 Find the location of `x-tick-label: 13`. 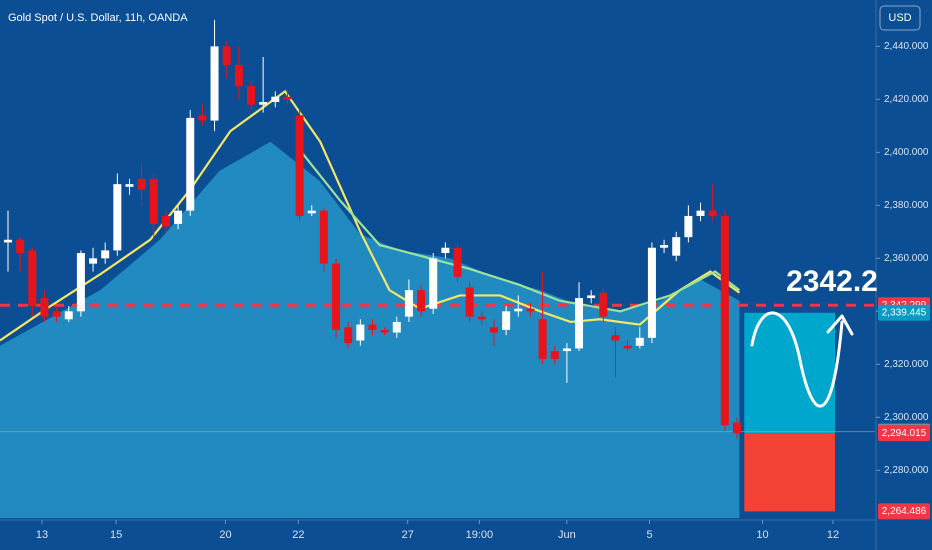

x-tick-label: 13 is located at coordinates (42, 535).